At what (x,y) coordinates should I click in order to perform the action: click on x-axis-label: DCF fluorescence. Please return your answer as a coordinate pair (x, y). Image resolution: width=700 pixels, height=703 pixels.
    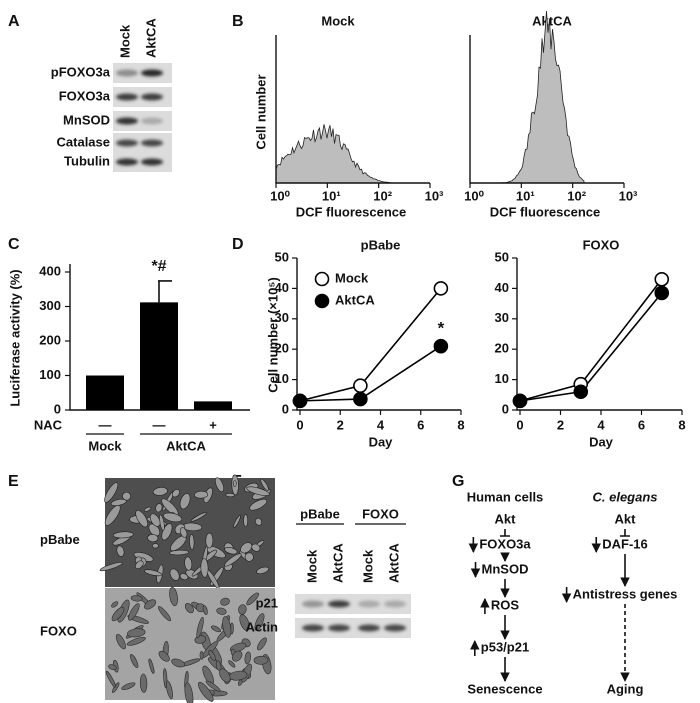
    Looking at the image, I should click on (545, 211).